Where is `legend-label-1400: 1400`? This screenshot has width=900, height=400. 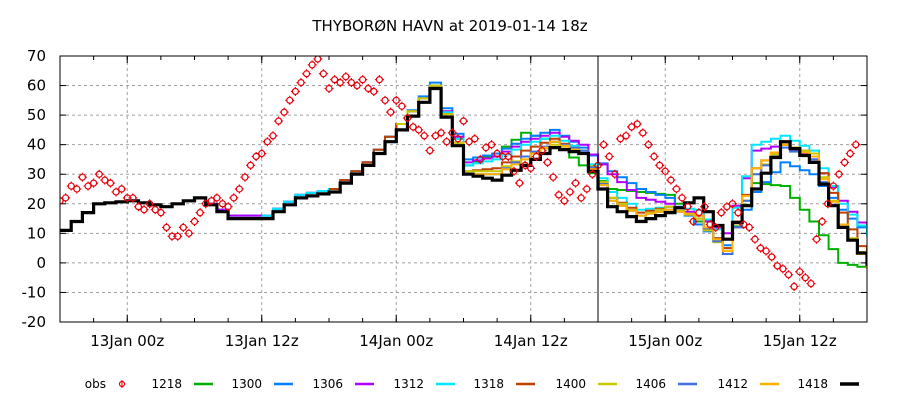 legend-label-1400: 1400 is located at coordinates (570, 384).